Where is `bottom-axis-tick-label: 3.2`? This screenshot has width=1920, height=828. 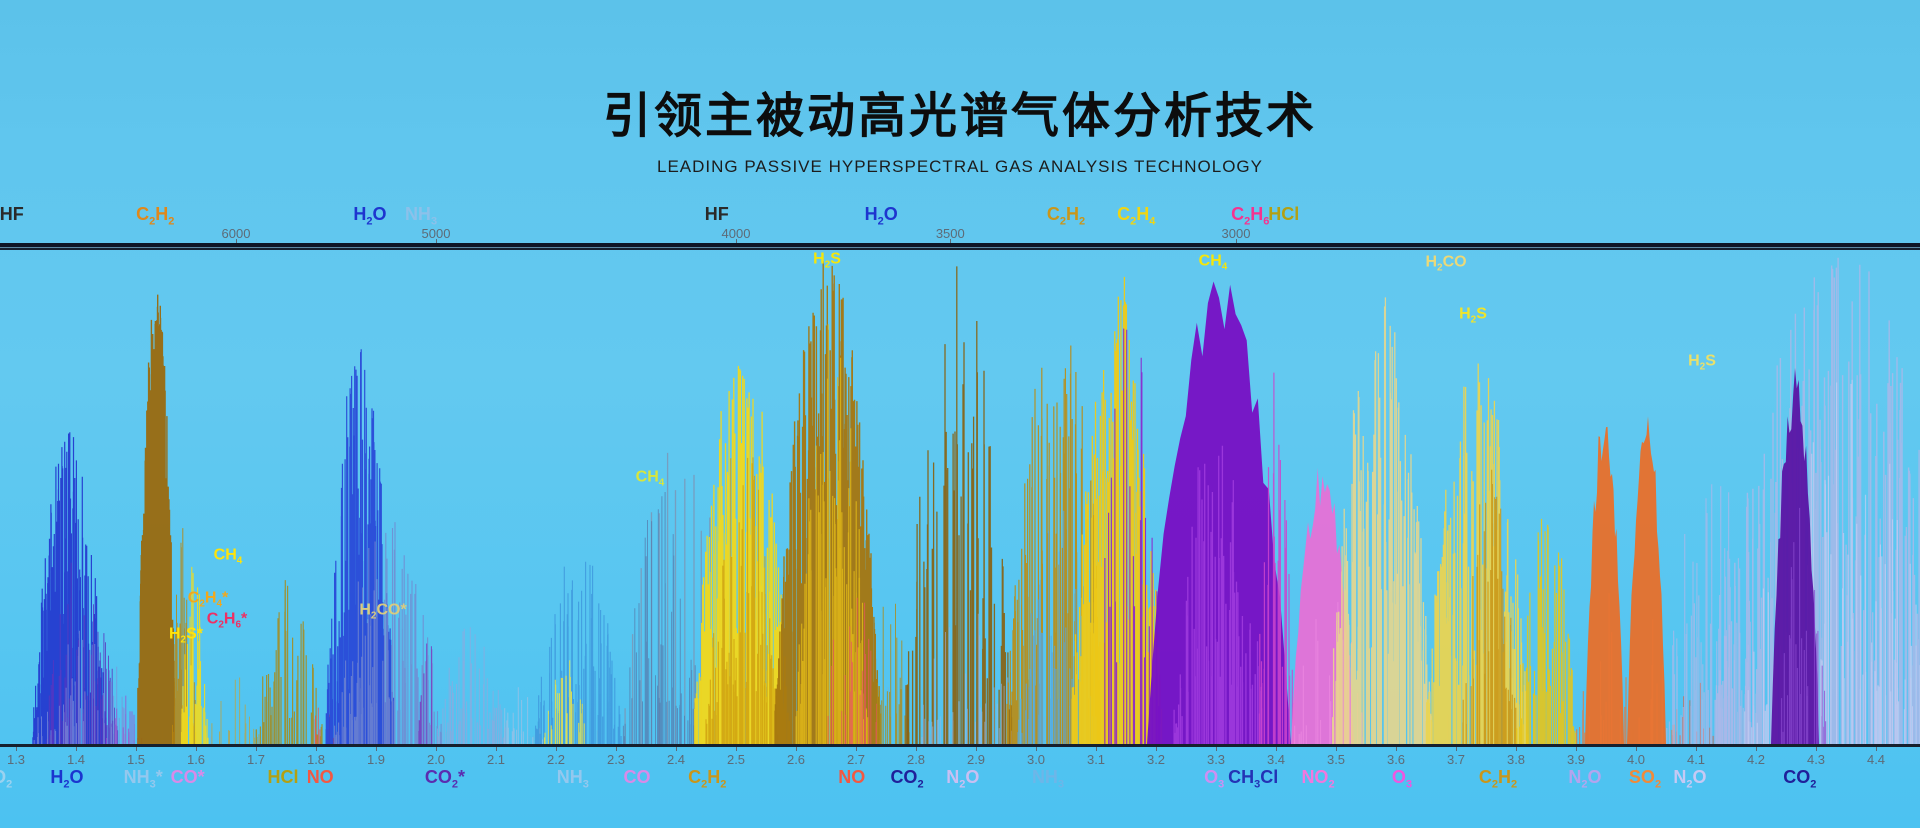 bottom-axis-tick-label: 3.2 is located at coordinates (1156, 759).